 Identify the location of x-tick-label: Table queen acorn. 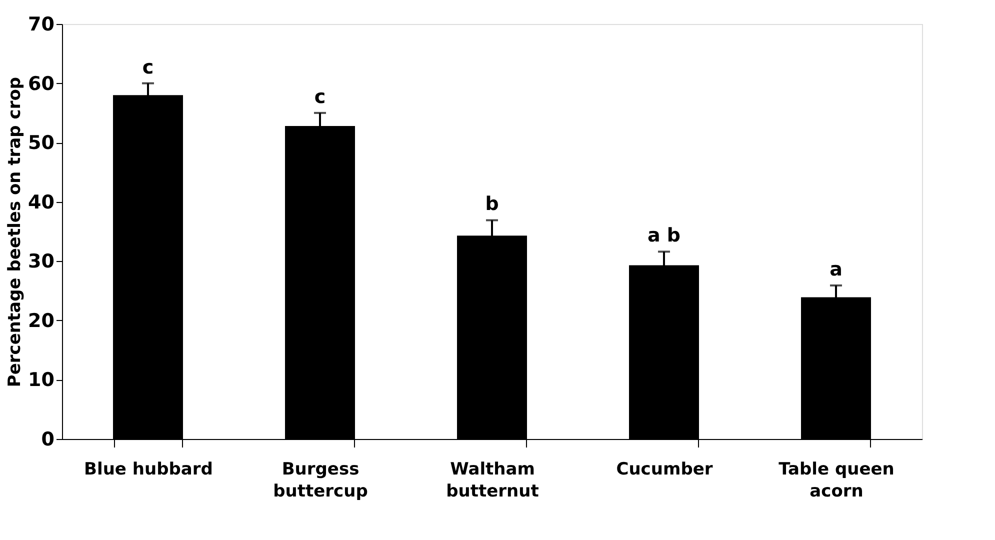
(836, 481).